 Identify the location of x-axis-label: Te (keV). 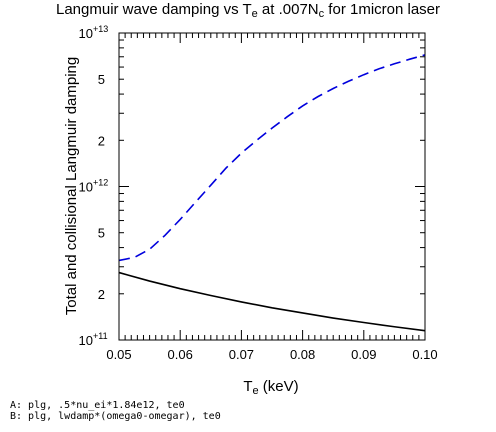
(270, 387).